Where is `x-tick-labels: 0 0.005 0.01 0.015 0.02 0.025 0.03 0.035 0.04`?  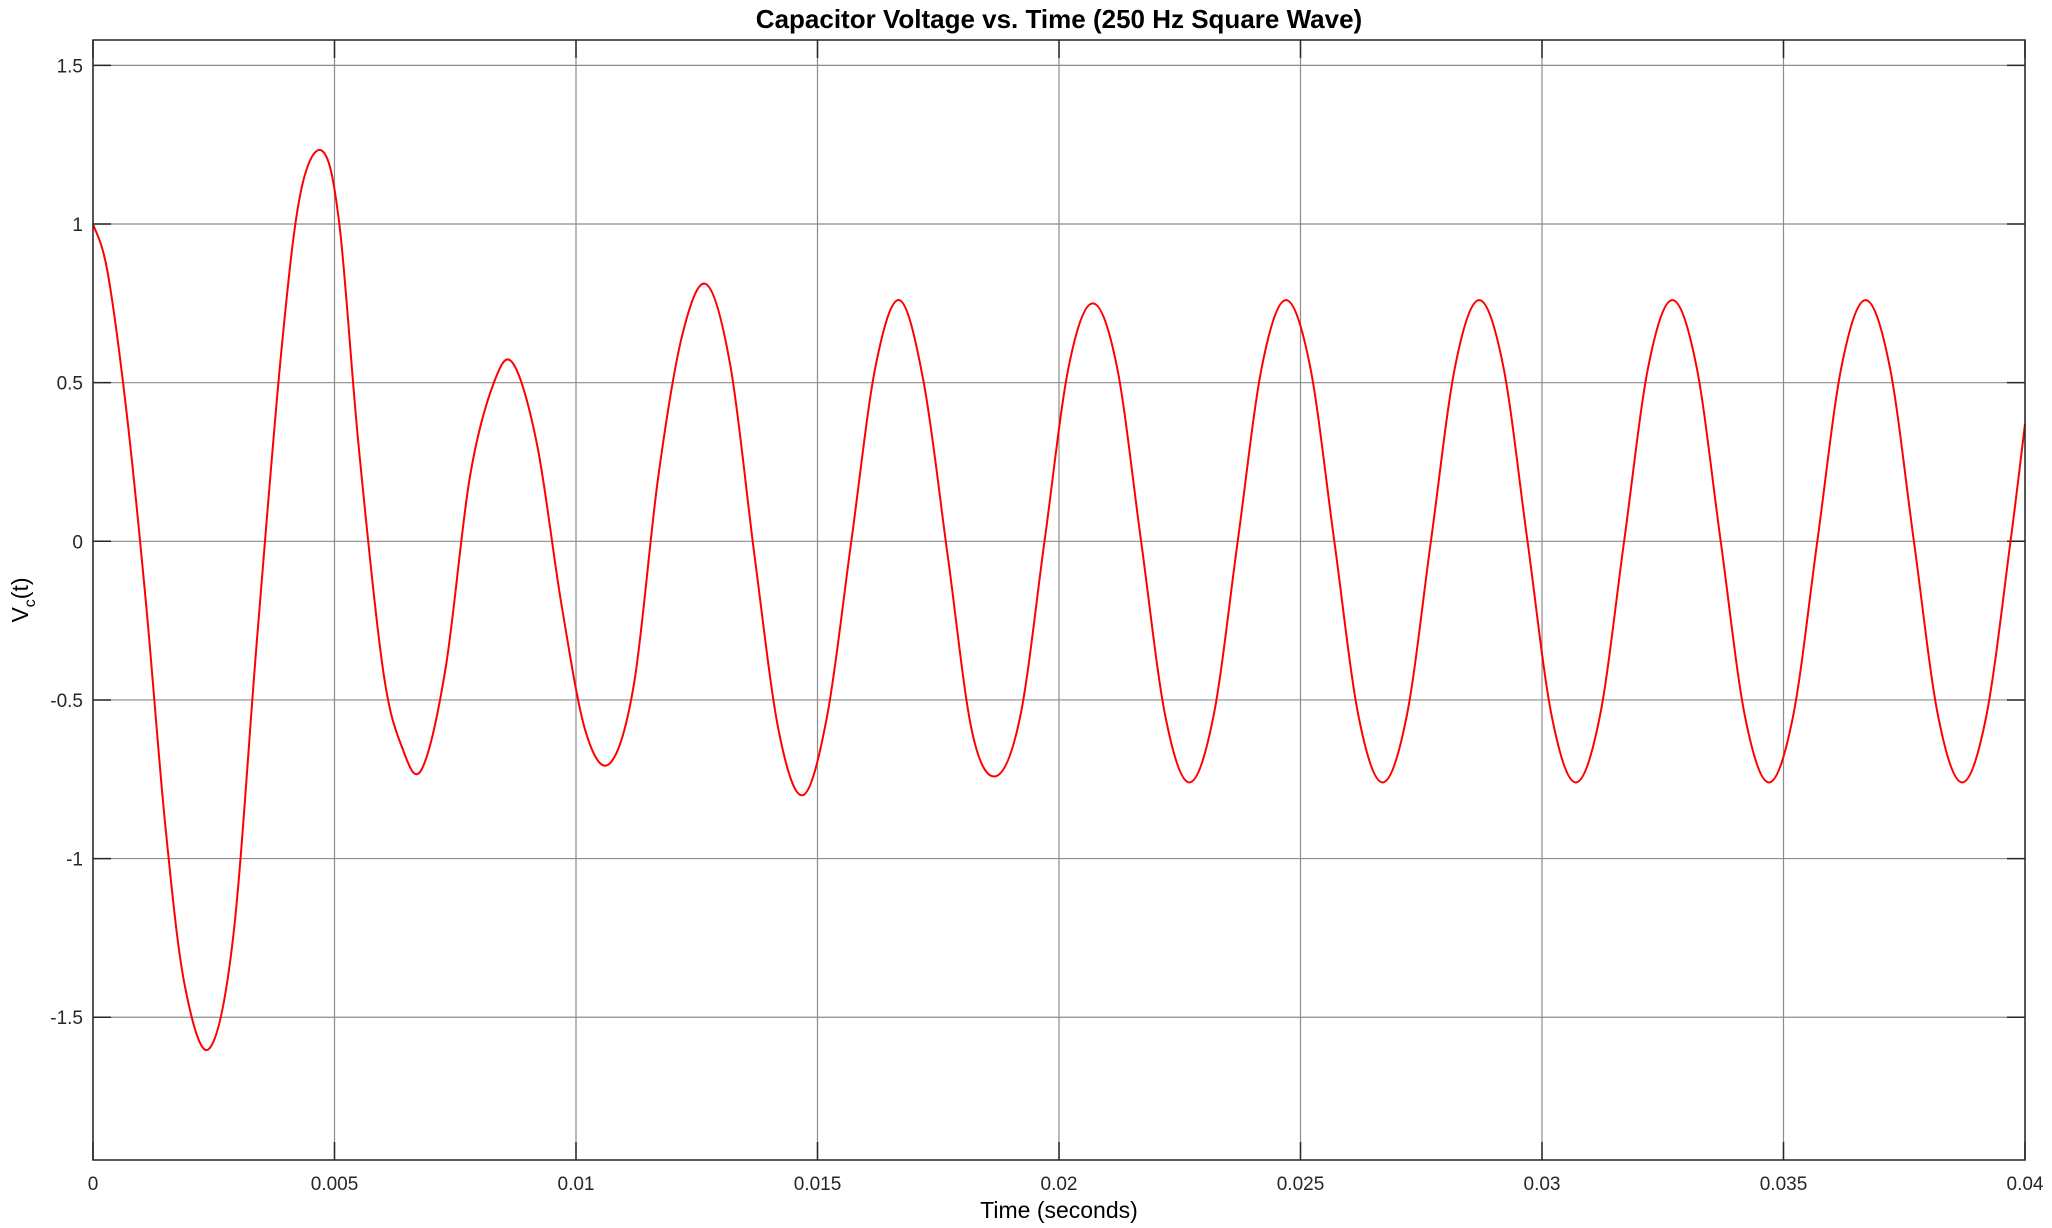 x-tick-labels: 0 0.005 0.01 0.015 0.02 0.025 0.03 0.035 0.04 is located at coordinates (1066, 1184).